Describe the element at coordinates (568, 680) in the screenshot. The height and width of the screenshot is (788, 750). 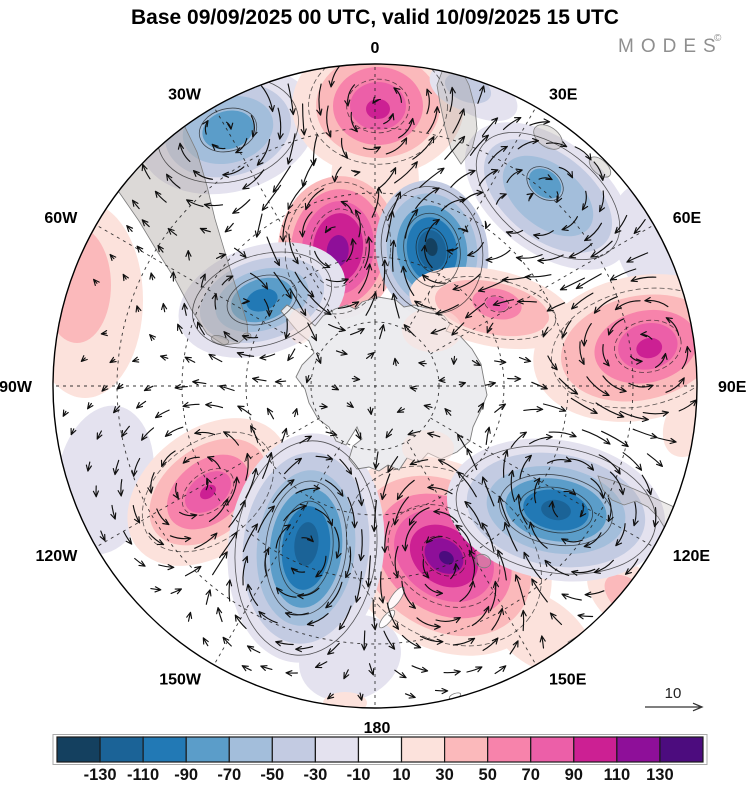
I see `meridian-label-150E: 150E` at that location.